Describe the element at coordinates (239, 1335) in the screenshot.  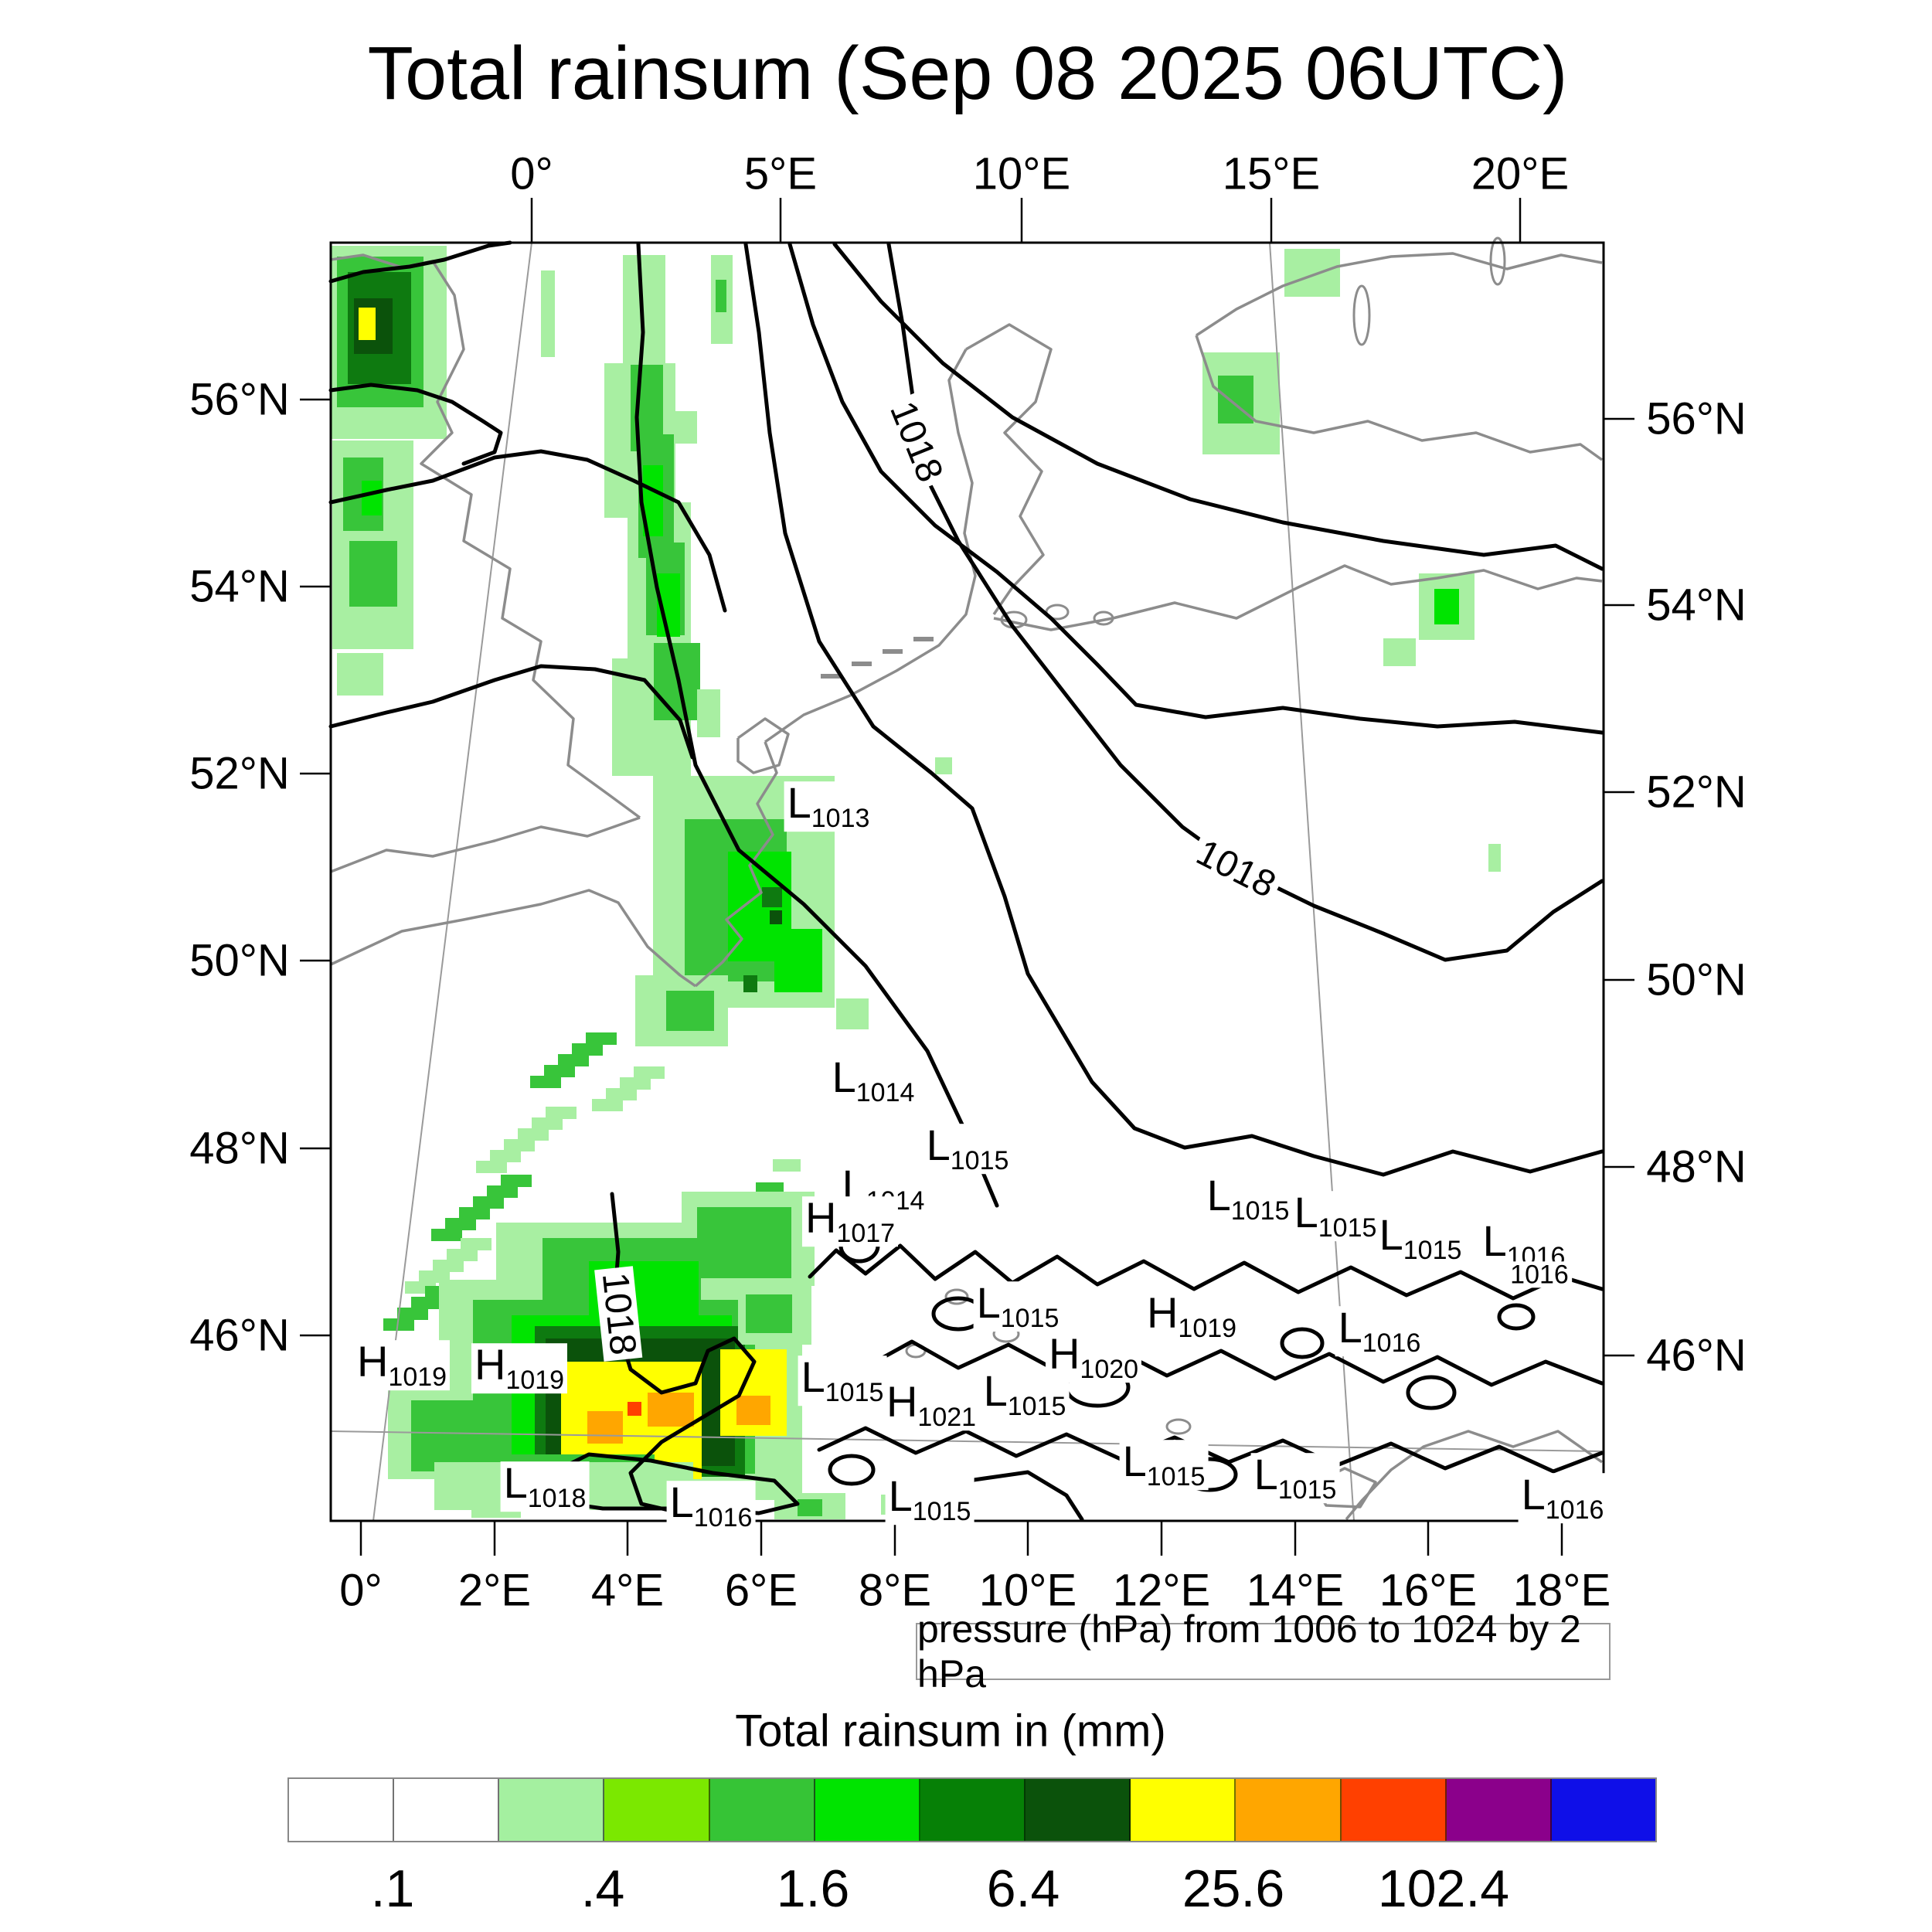
I see `left-axis-label-5: 46°N` at that location.